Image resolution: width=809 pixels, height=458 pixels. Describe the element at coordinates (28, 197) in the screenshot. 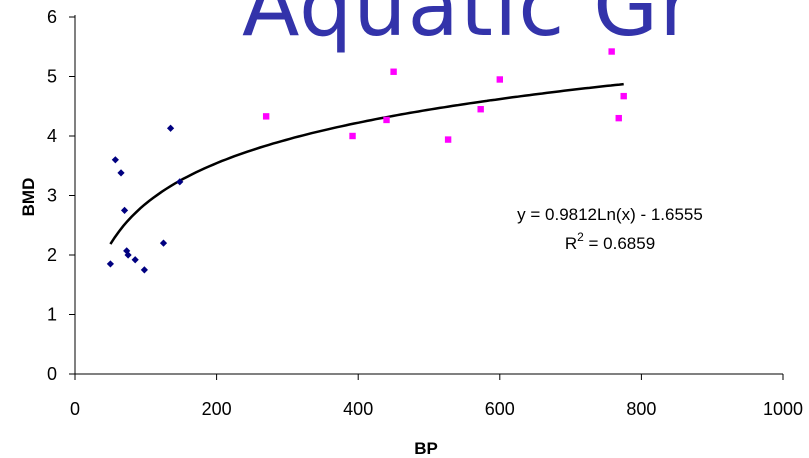

I see `y-axis-title: BMD` at that location.